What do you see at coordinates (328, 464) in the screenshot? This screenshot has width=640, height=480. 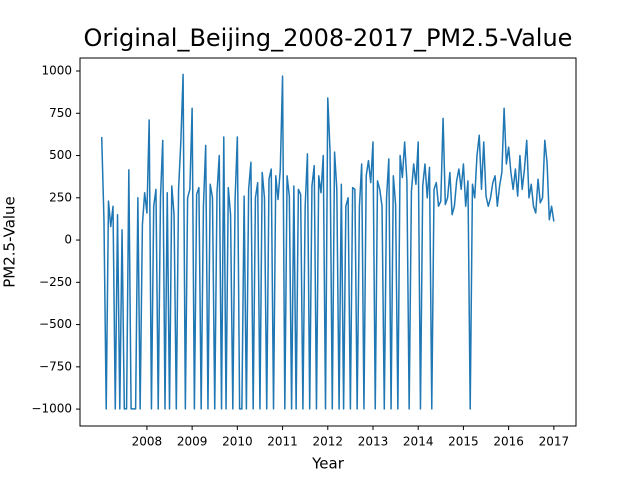 I see `x-axis-label: Year` at bounding box center [328, 464].